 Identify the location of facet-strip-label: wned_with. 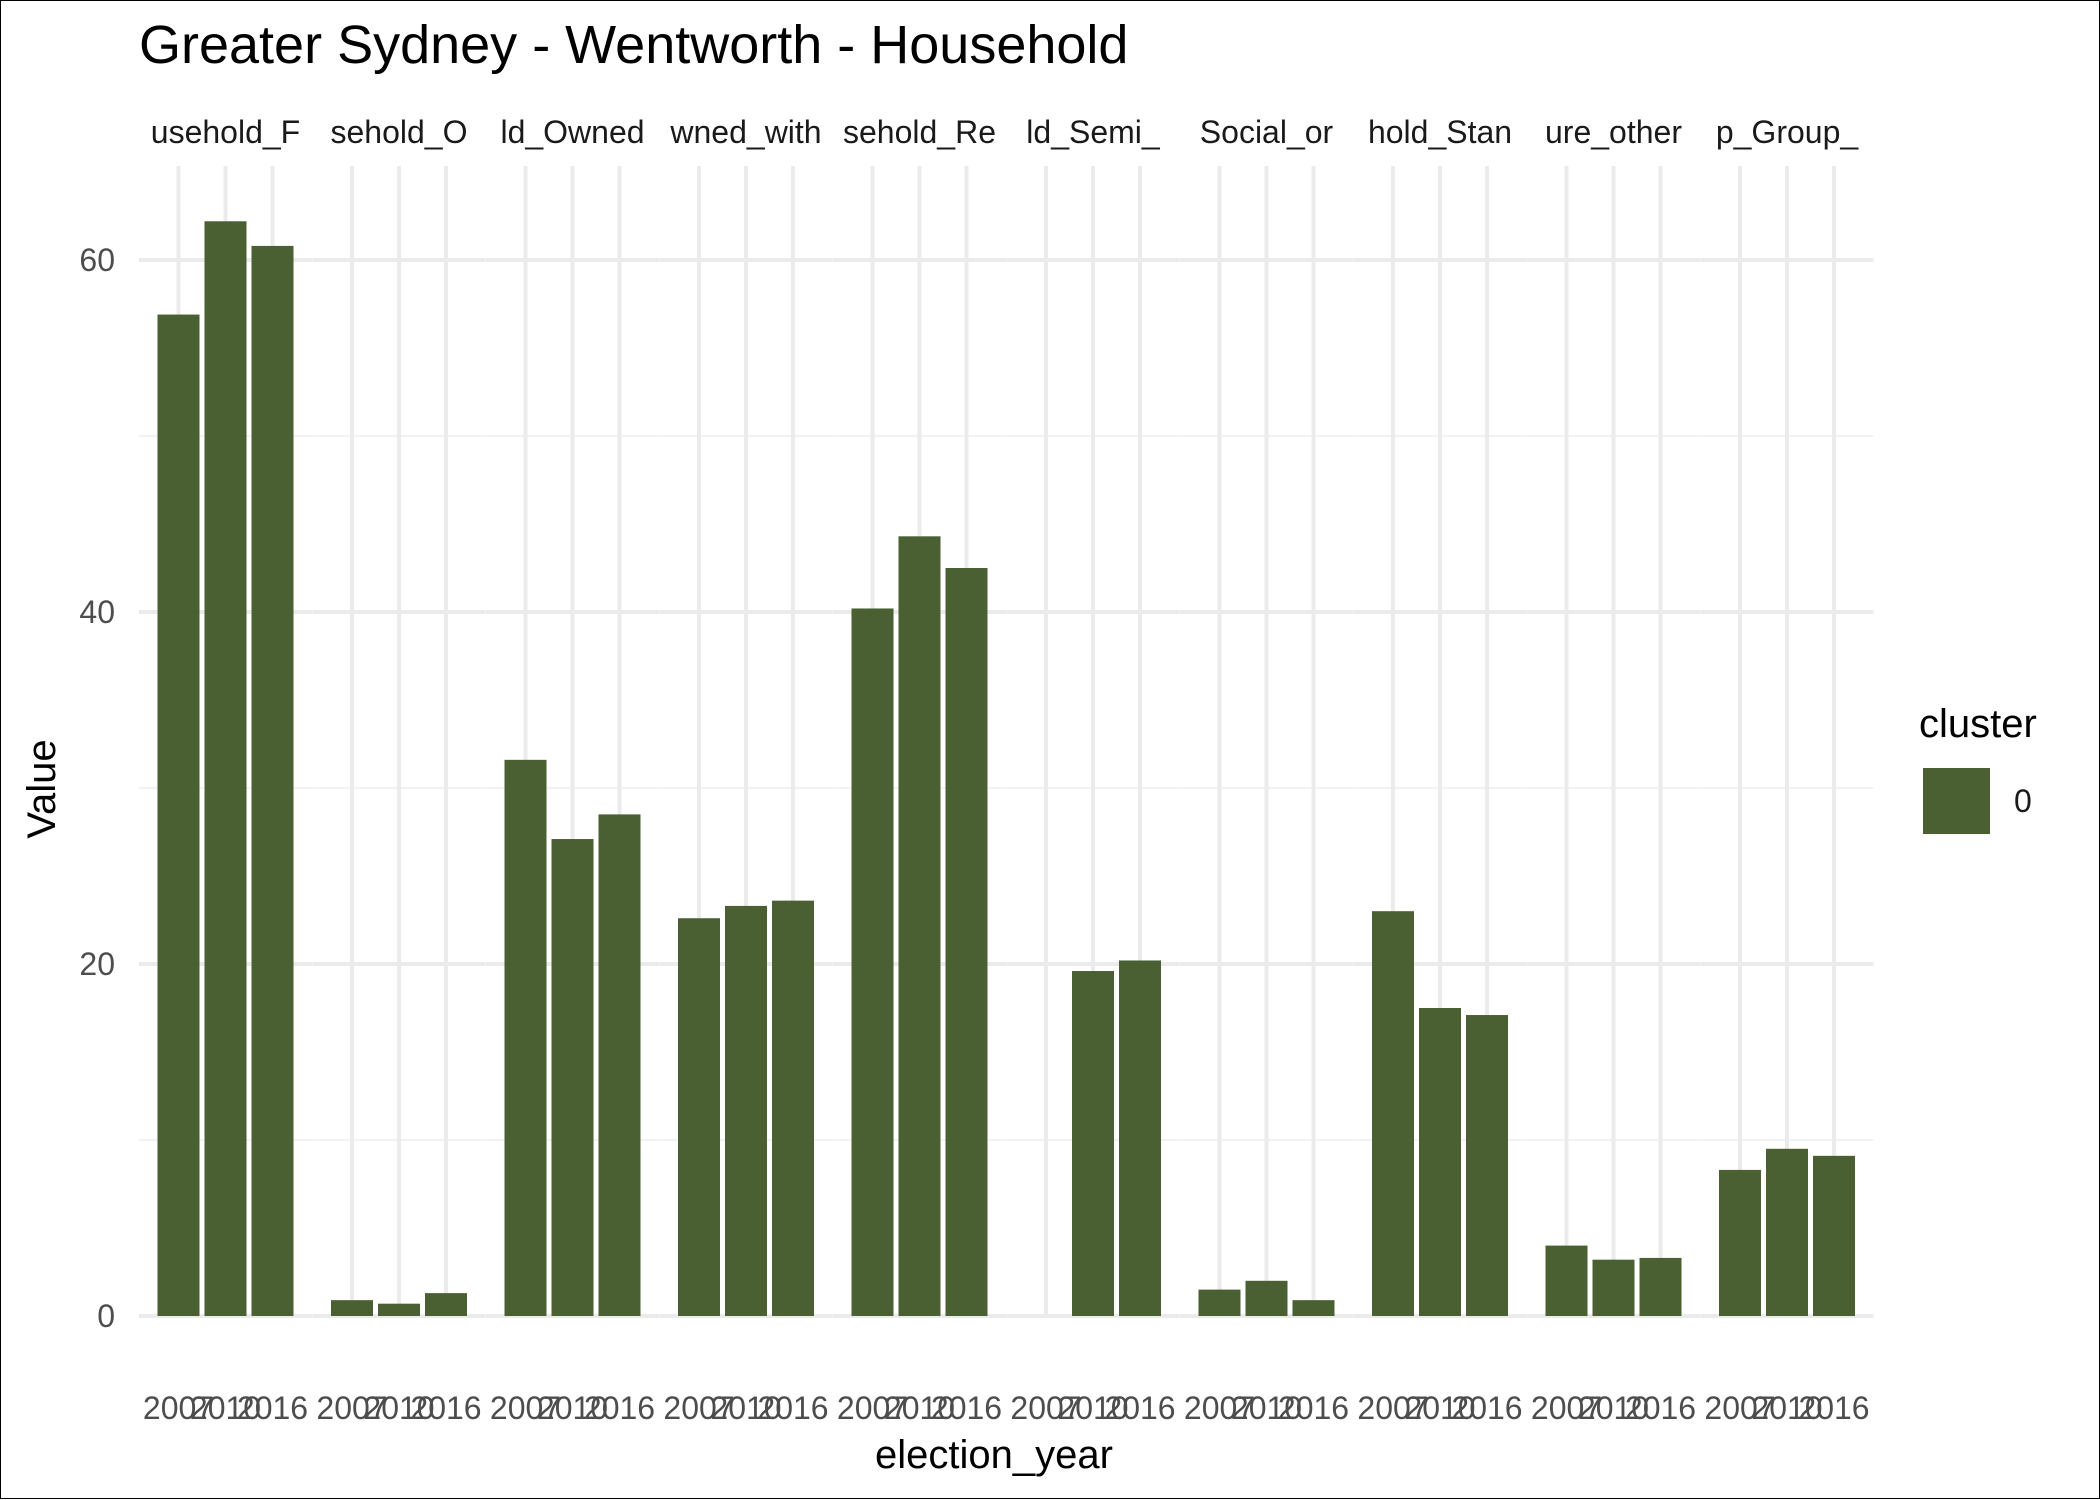
(745, 132).